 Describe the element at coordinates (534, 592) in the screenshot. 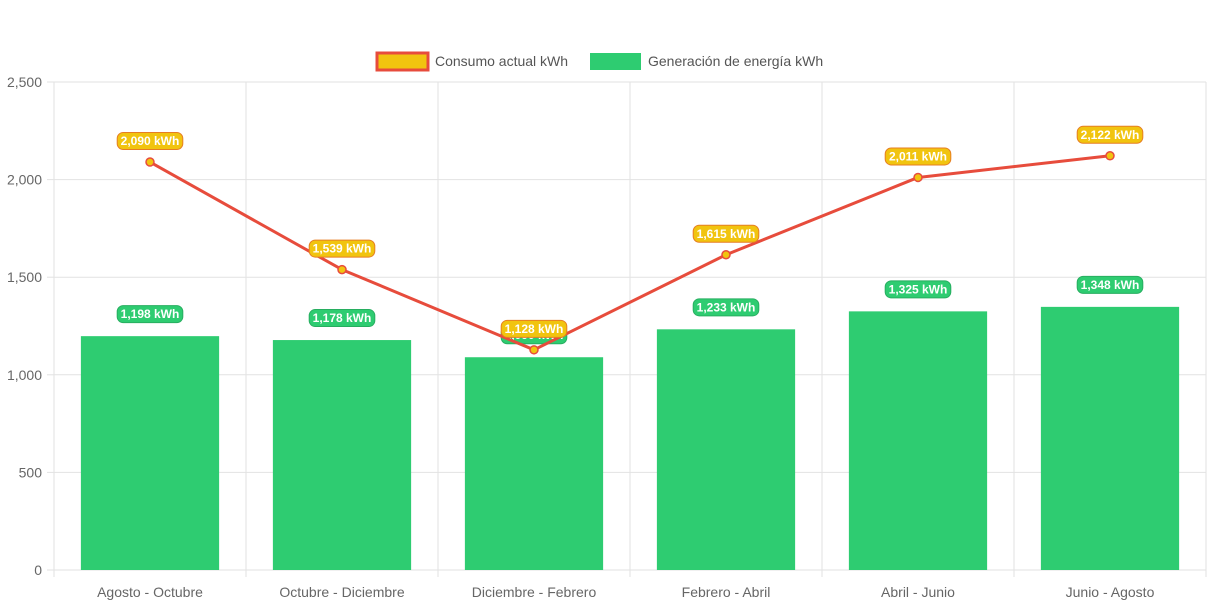

I see `x-tick-label: Diciembre - Febrero` at that location.